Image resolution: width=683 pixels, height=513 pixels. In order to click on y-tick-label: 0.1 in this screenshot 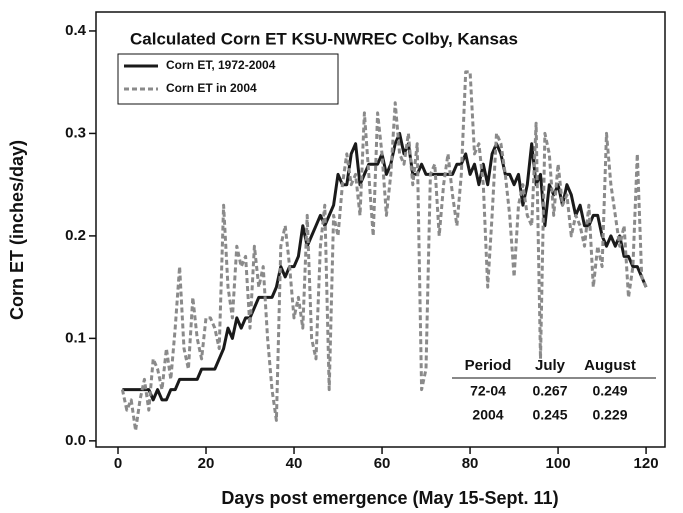, I will do `click(75, 337)`.